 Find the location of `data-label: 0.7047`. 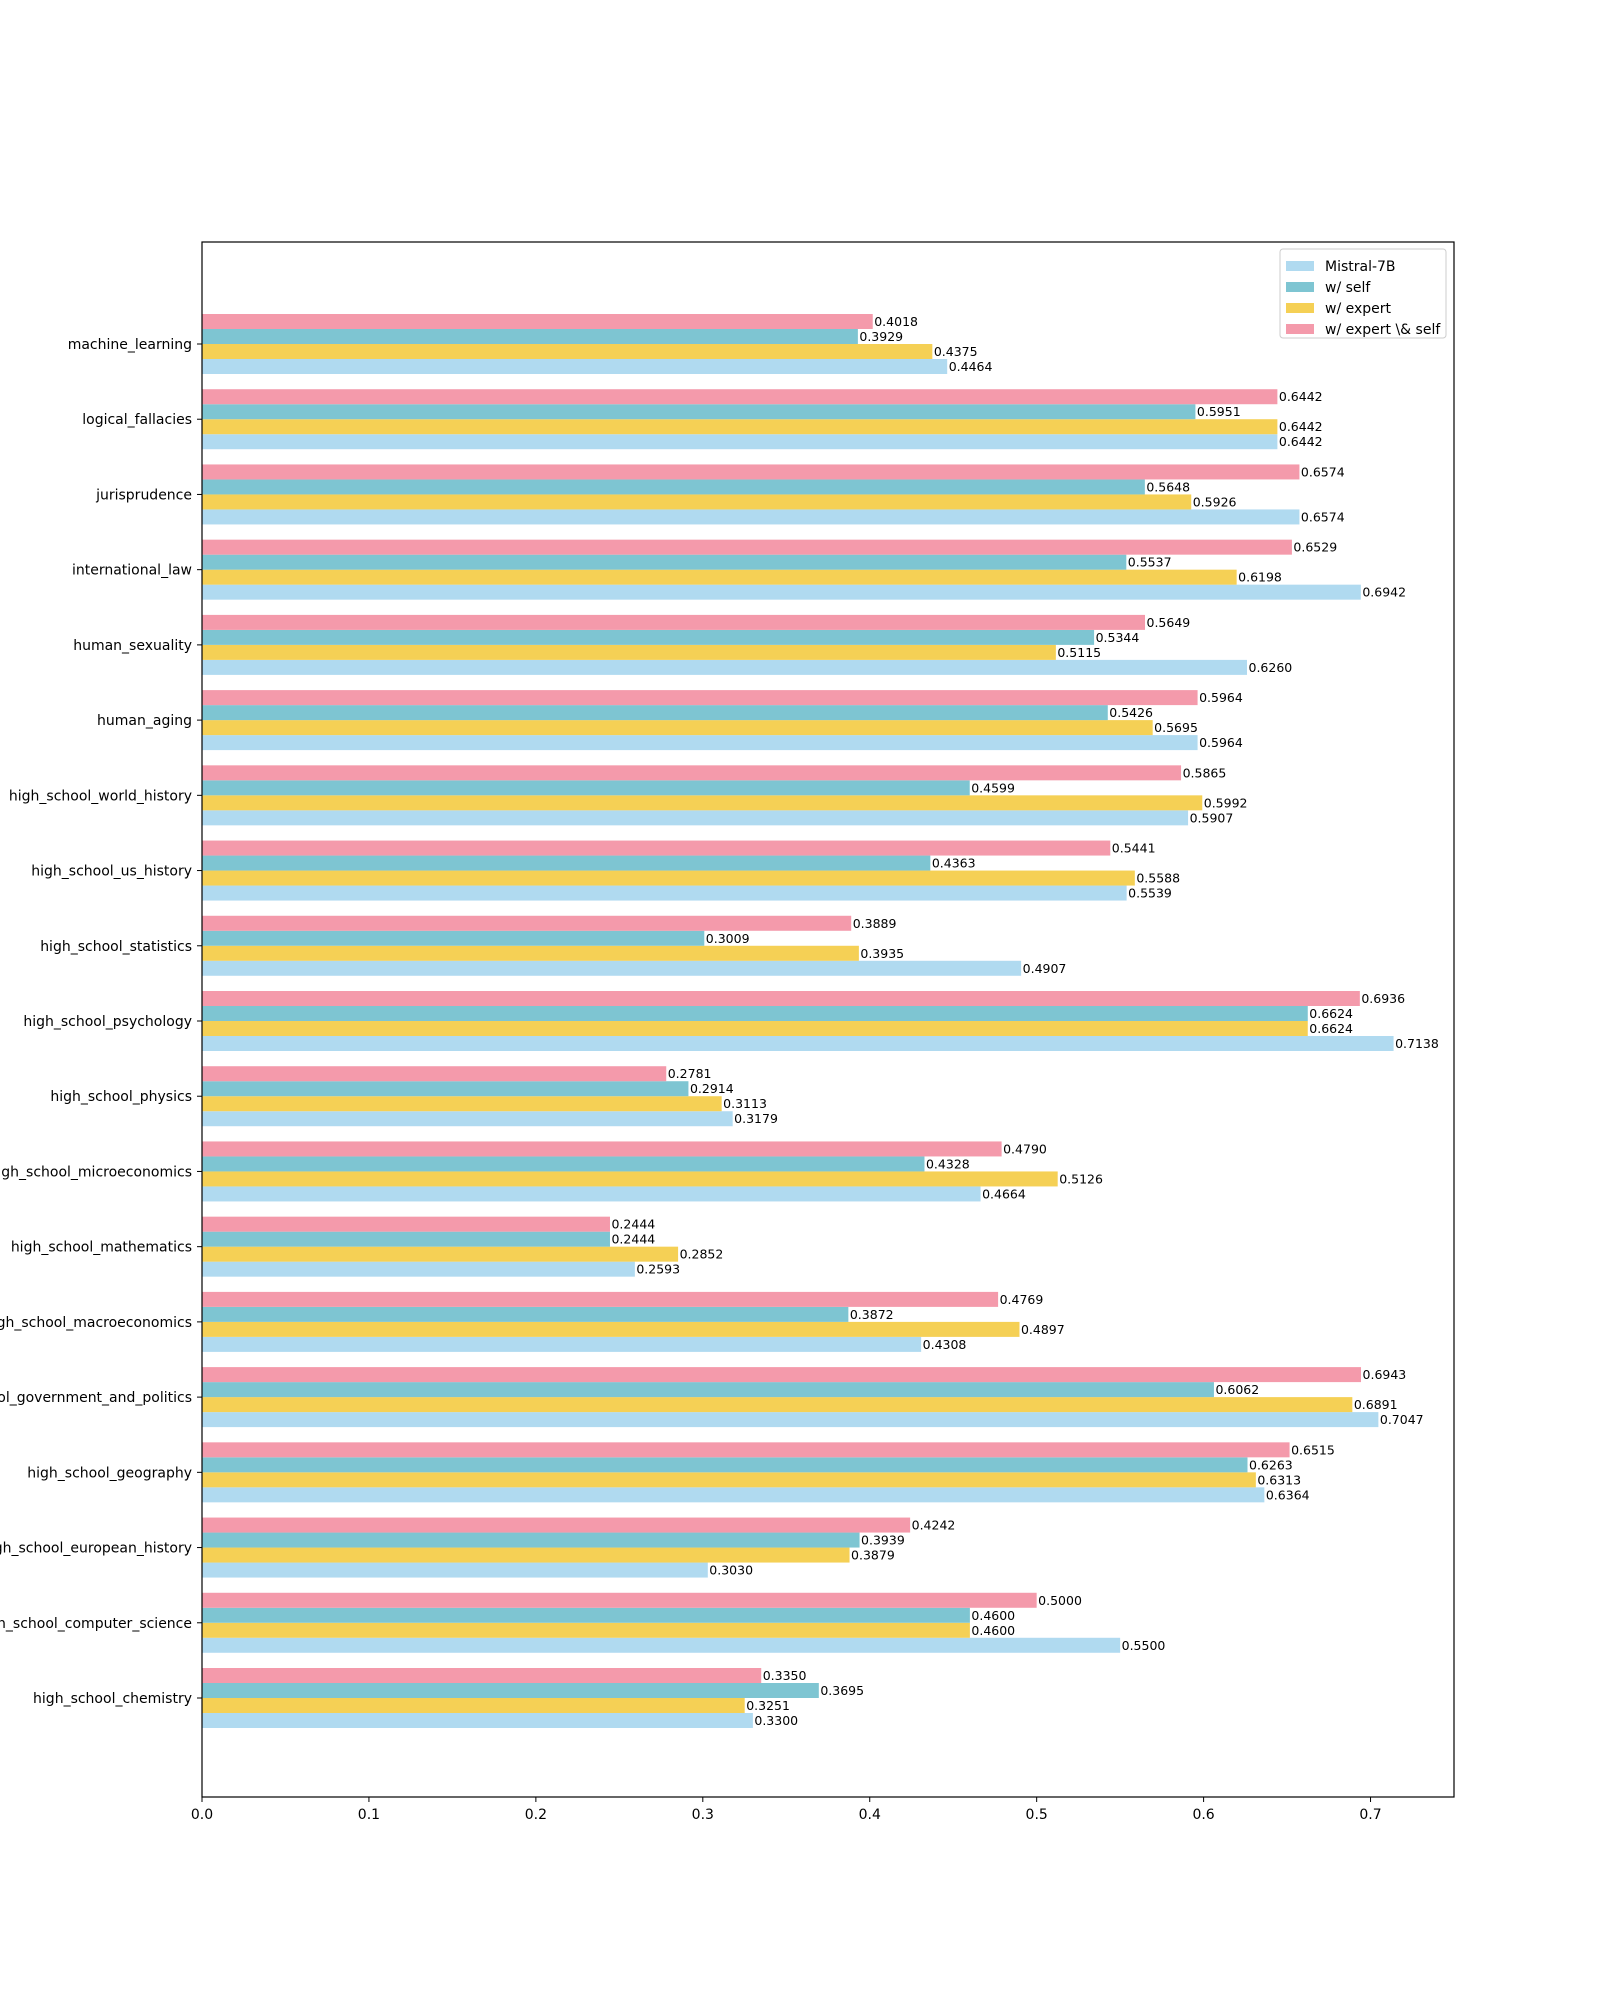

data-label: 0.7047 is located at coordinates (1402, 1419).